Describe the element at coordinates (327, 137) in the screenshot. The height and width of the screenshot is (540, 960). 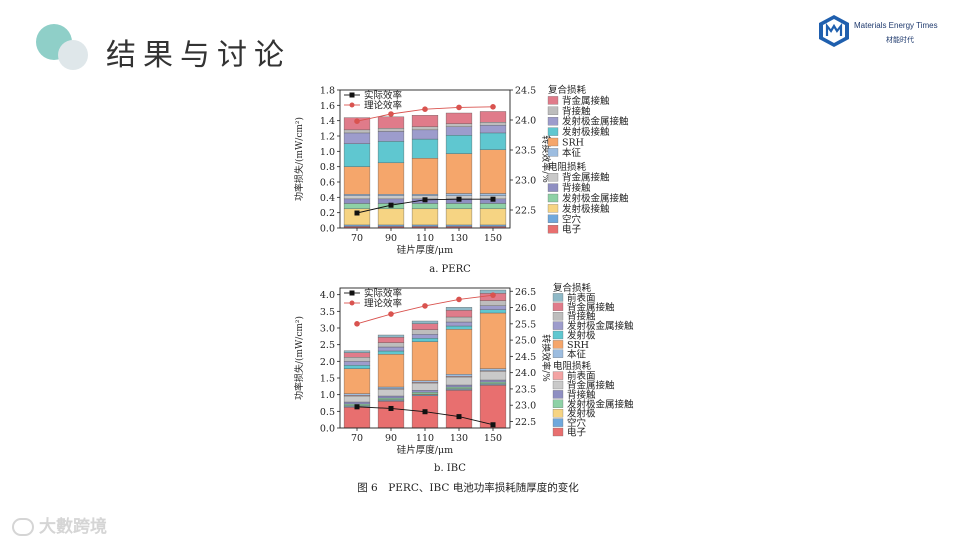
I see `y-tick-label: 1.2` at that location.